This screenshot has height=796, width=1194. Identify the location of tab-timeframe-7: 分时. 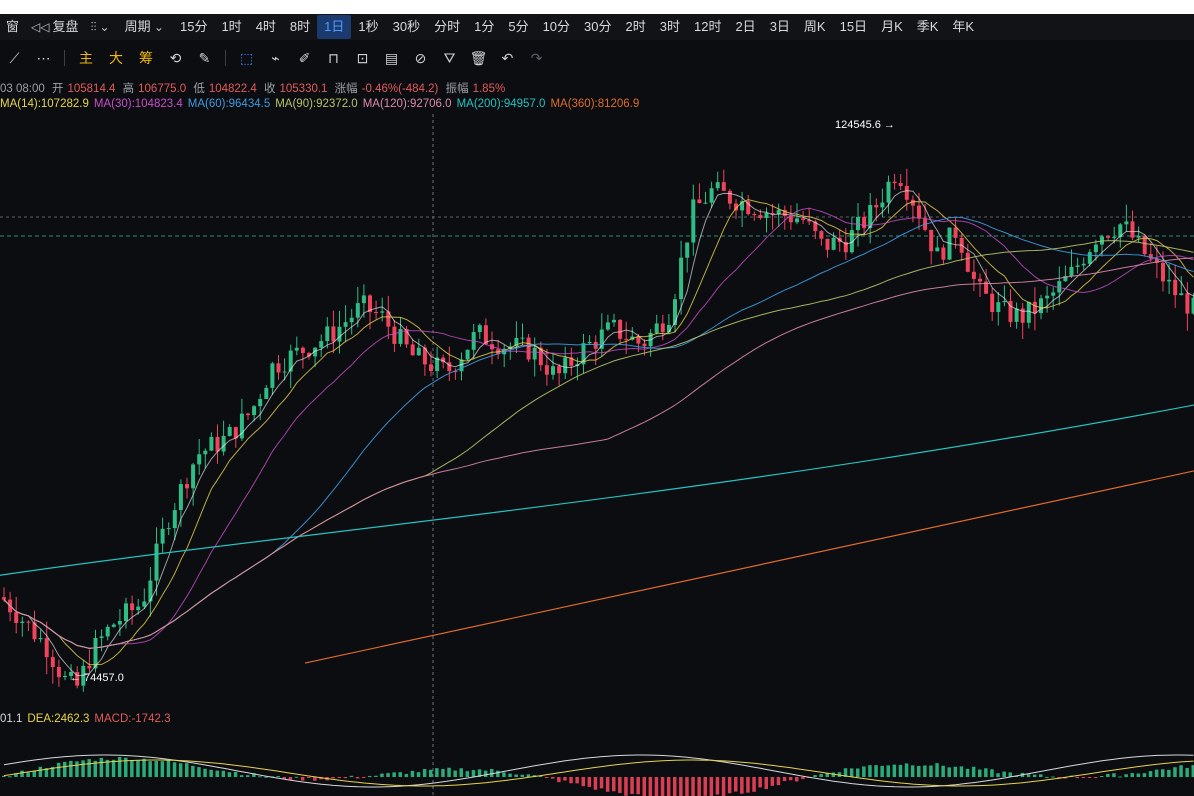
(447, 26).